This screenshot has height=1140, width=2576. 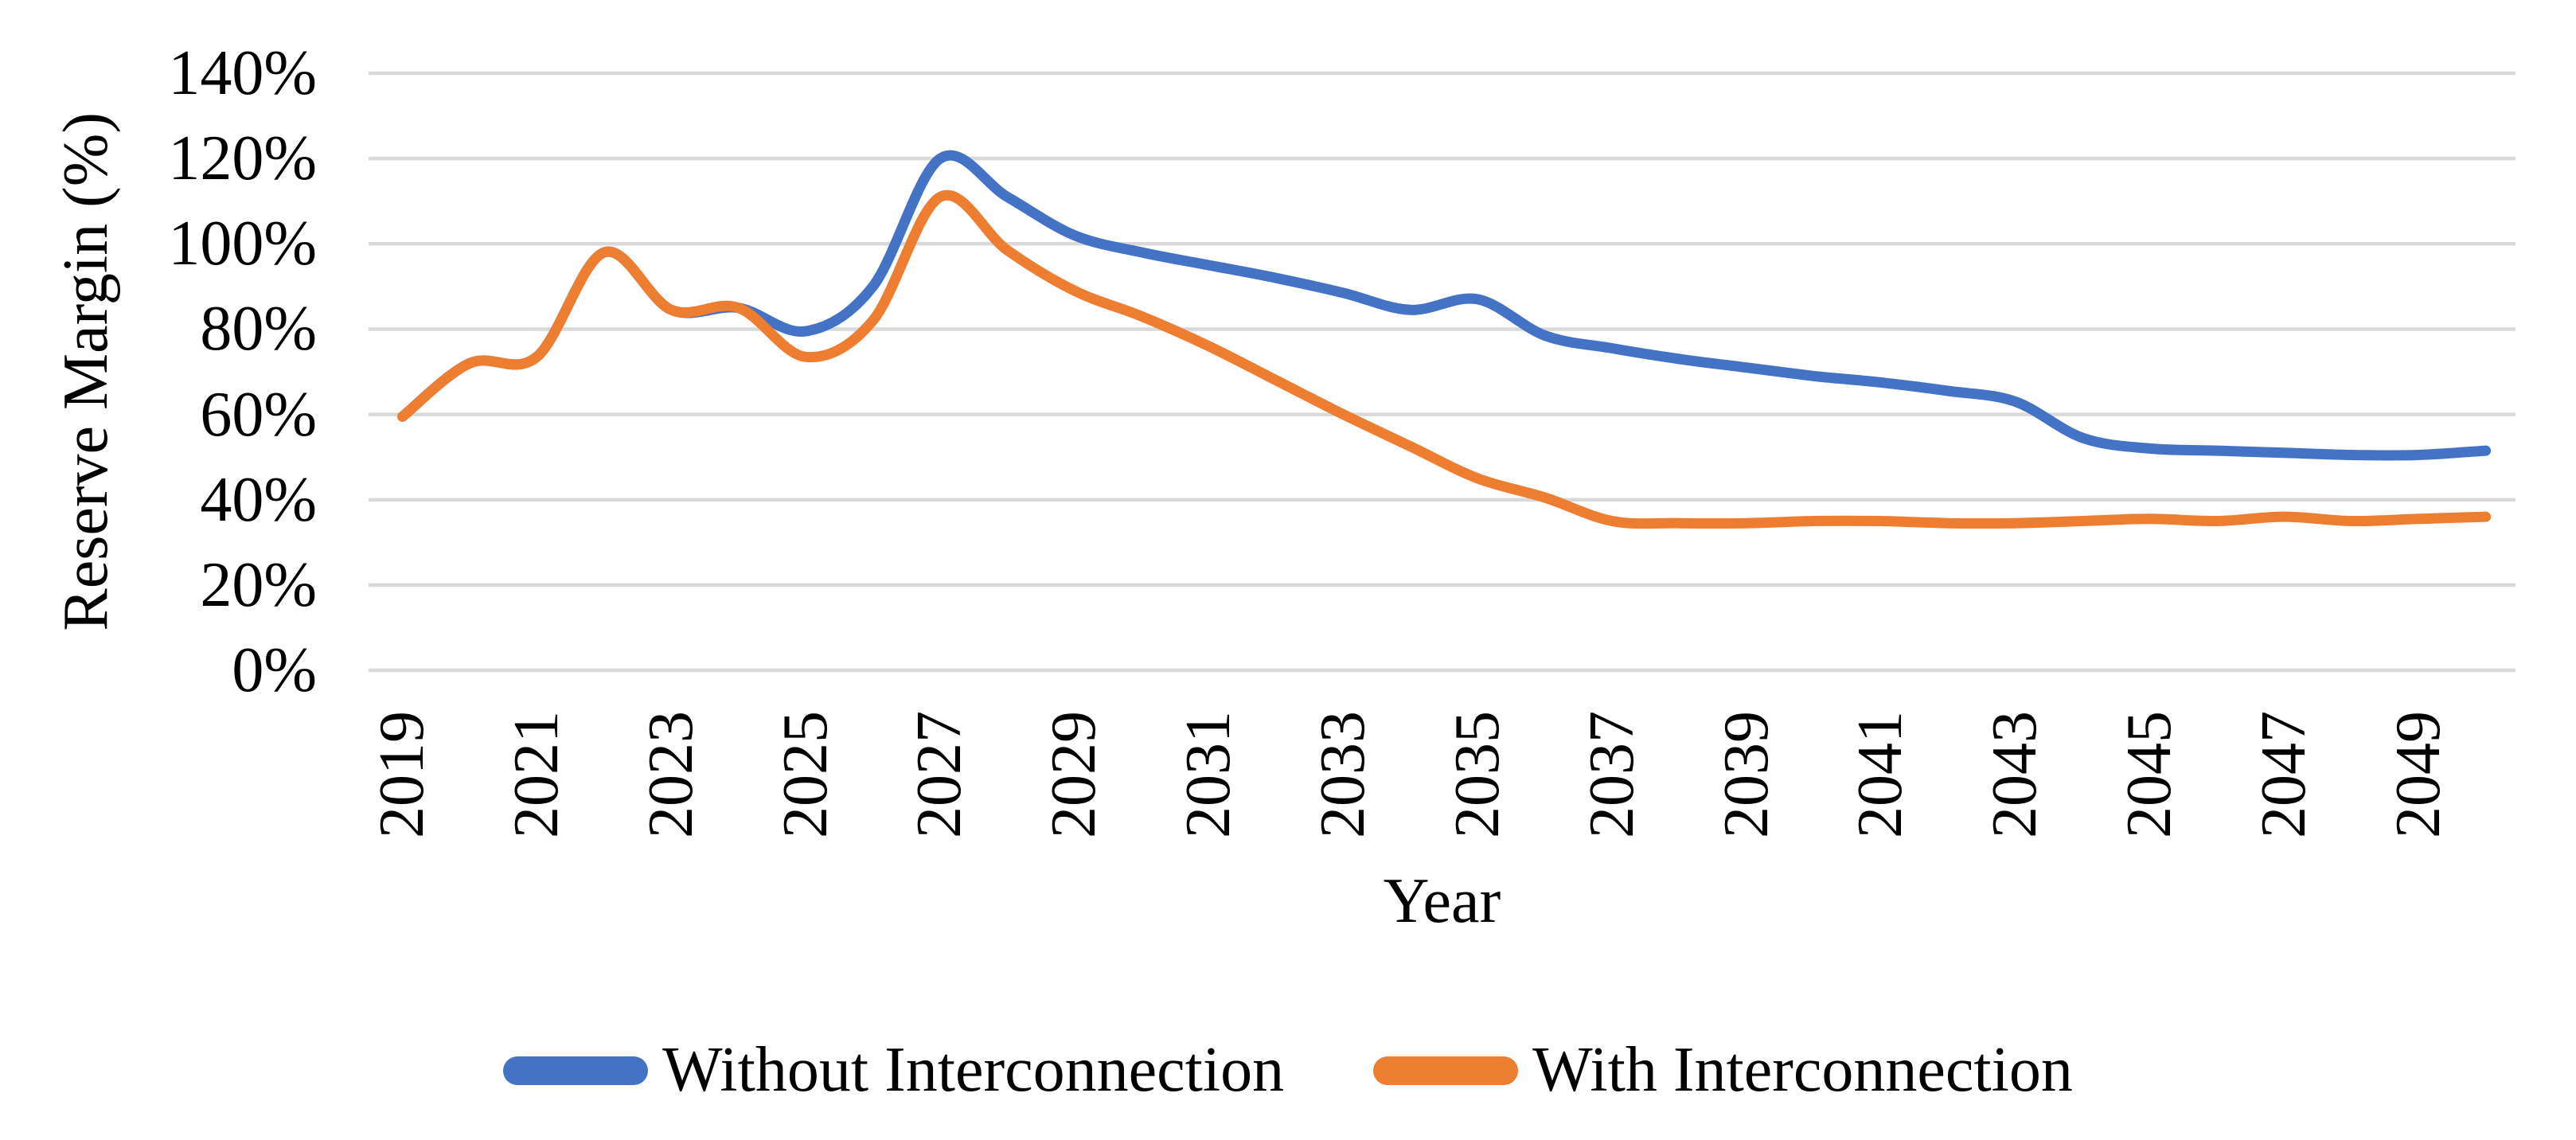 What do you see at coordinates (1746, 774) in the screenshot?
I see `x-tick-label-text: 2039` at bounding box center [1746, 774].